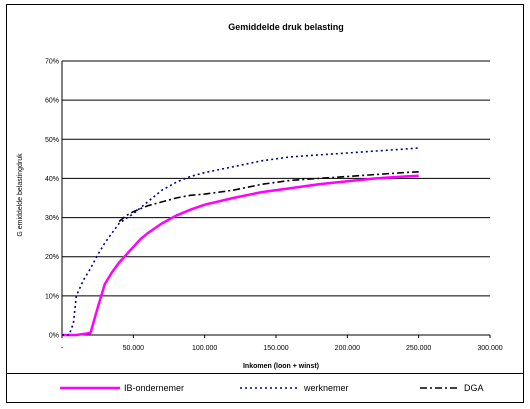  Describe the element at coordinates (52, 140) in the screenshot. I see `y-tick-label: 50%` at that location.